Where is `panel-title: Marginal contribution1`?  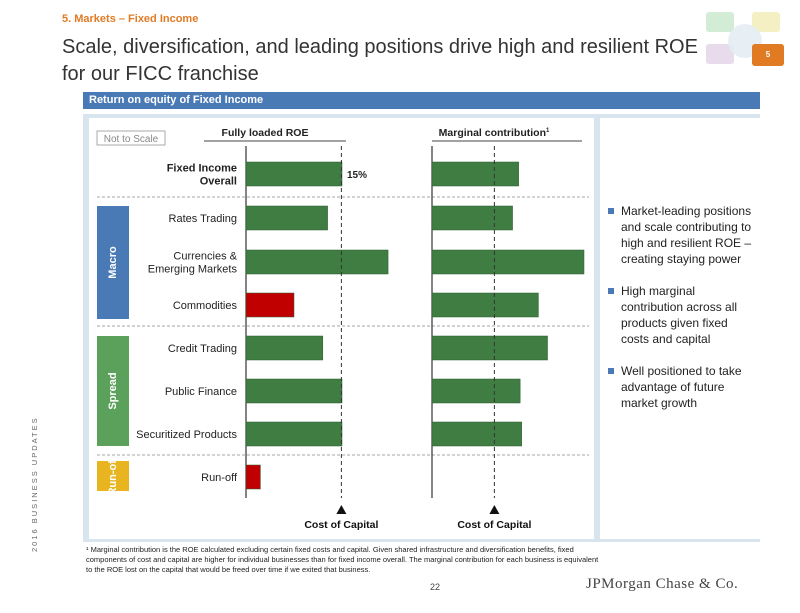
panel-title: Marginal contribution1 is located at coordinates (494, 133).